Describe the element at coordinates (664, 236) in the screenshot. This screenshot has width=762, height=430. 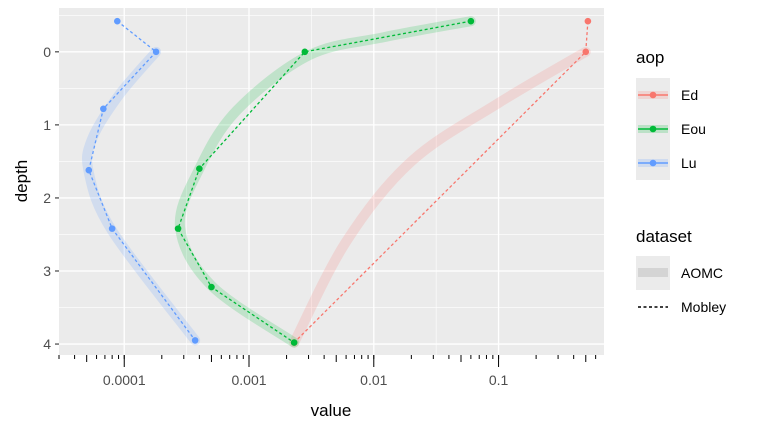
I see `legend-title-dataset: dataset` at that location.